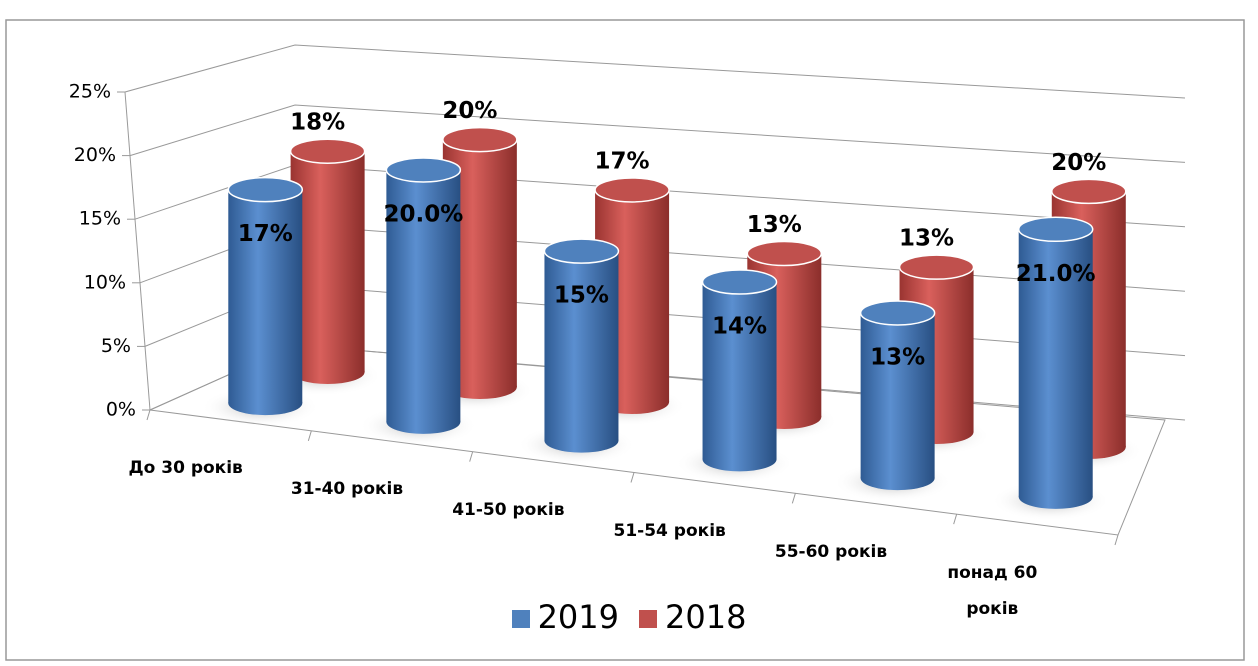 This screenshot has width=1258, height=666. Describe the element at coordinates (508, 510) in the screenshot. I see `x-tick-label: 41-50 років` at that location.